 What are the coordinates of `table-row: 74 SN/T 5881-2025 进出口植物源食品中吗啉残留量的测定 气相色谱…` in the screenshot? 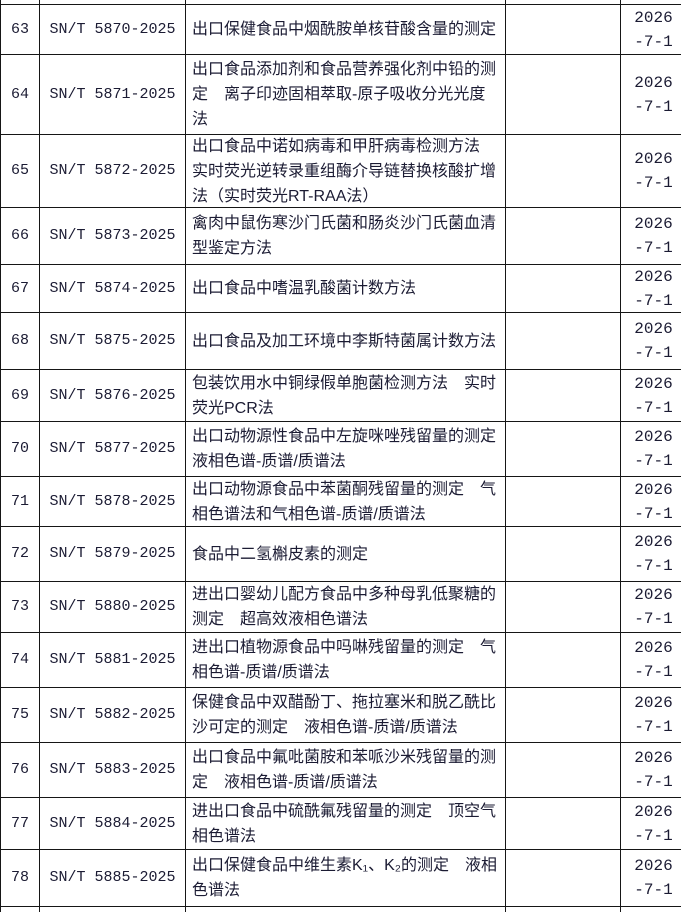 It's located at (341, 660).